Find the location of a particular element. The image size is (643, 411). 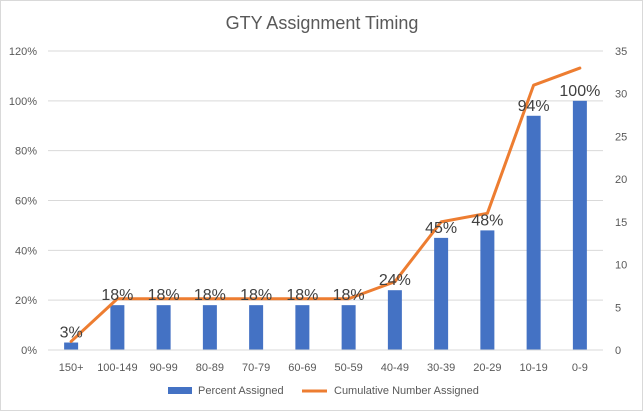

legend-swatch-percent-assigned is located at coordinates (180, 390).